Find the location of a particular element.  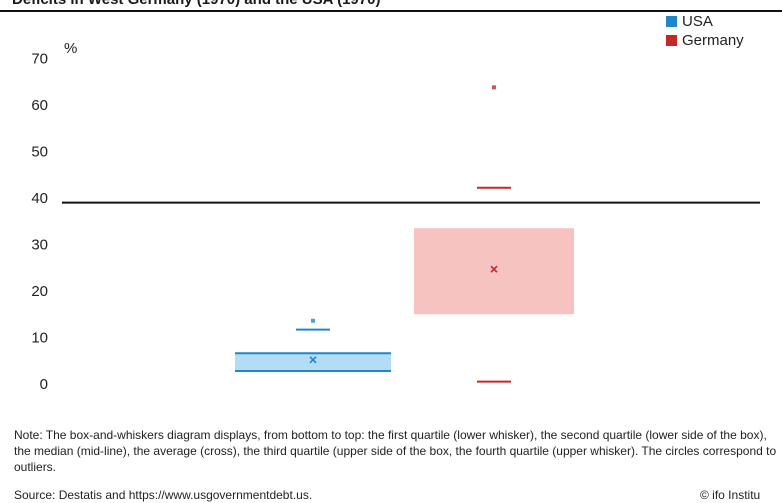

usa-mean-cross is located at coordinates (313, 360).